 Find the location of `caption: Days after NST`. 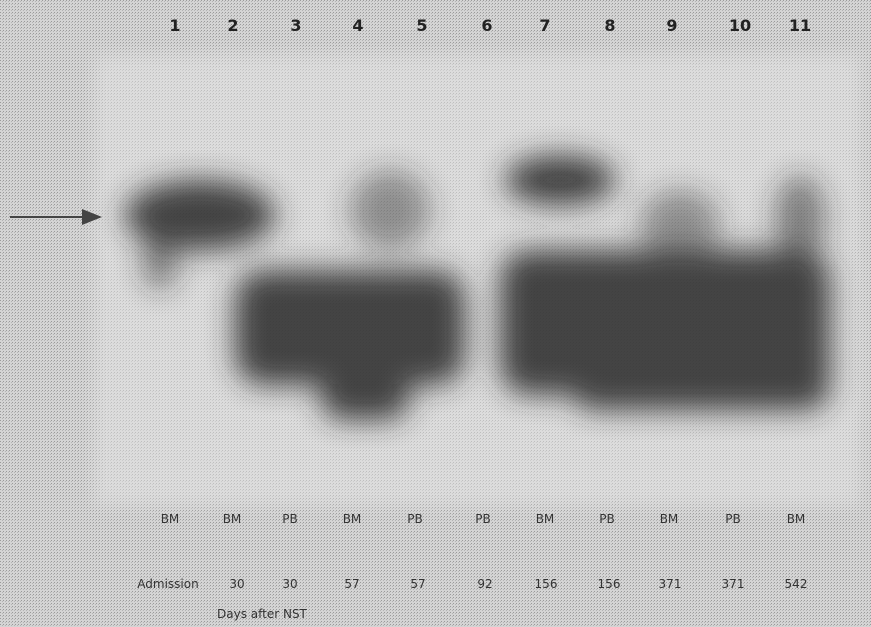

caption: Days after NST is located at coordinates (262, 614).